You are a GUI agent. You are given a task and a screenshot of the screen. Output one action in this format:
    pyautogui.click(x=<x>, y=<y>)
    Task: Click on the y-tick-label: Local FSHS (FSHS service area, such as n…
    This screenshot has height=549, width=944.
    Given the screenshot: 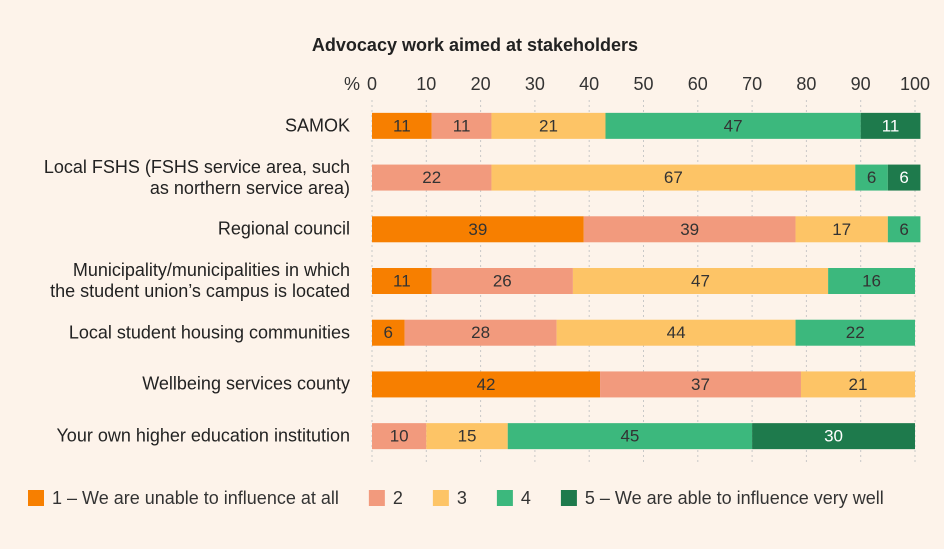 What is the action you would take?
    pyautogui.click(x=196, y=177)
    